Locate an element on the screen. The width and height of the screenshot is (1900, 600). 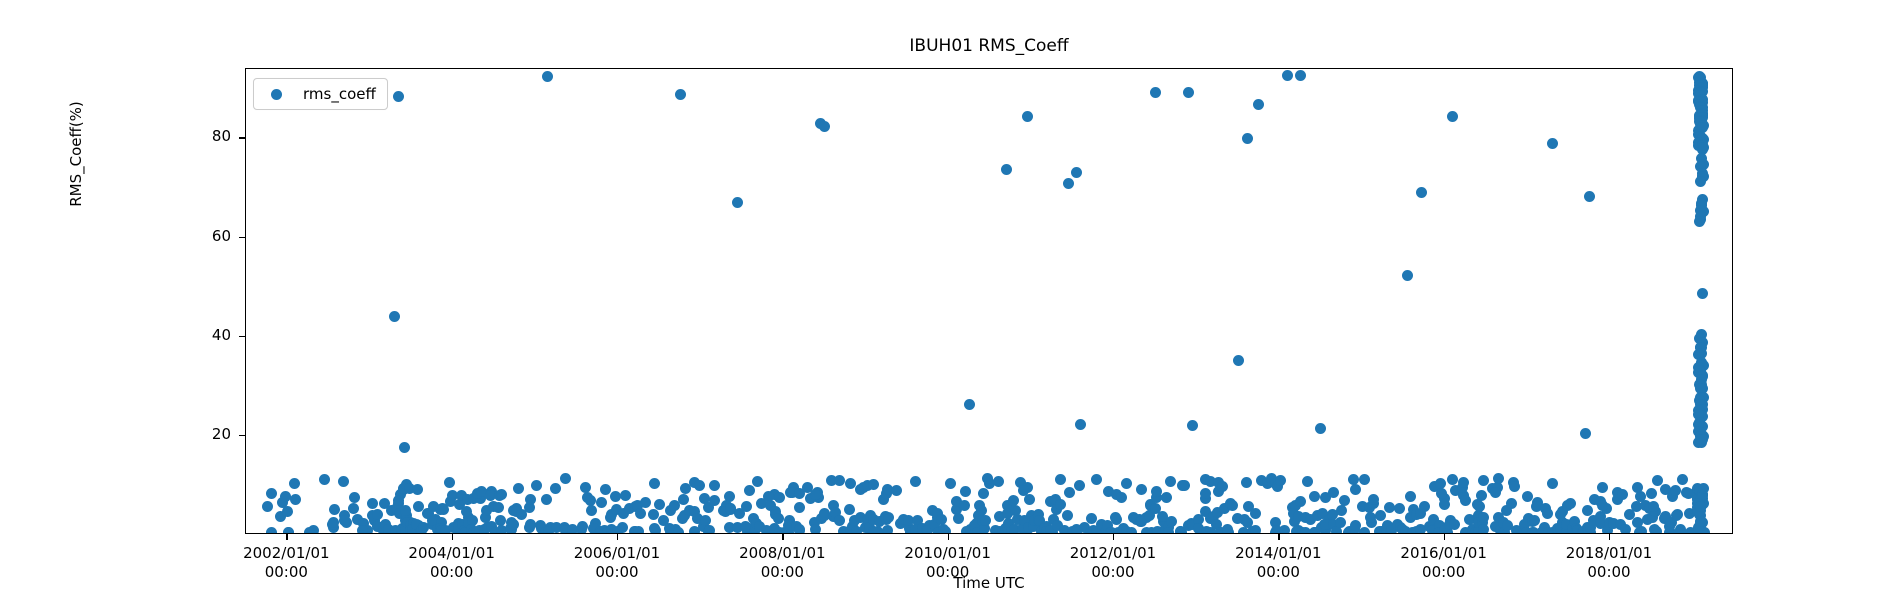
y-tick-mark is located at coordinates (242, 336).